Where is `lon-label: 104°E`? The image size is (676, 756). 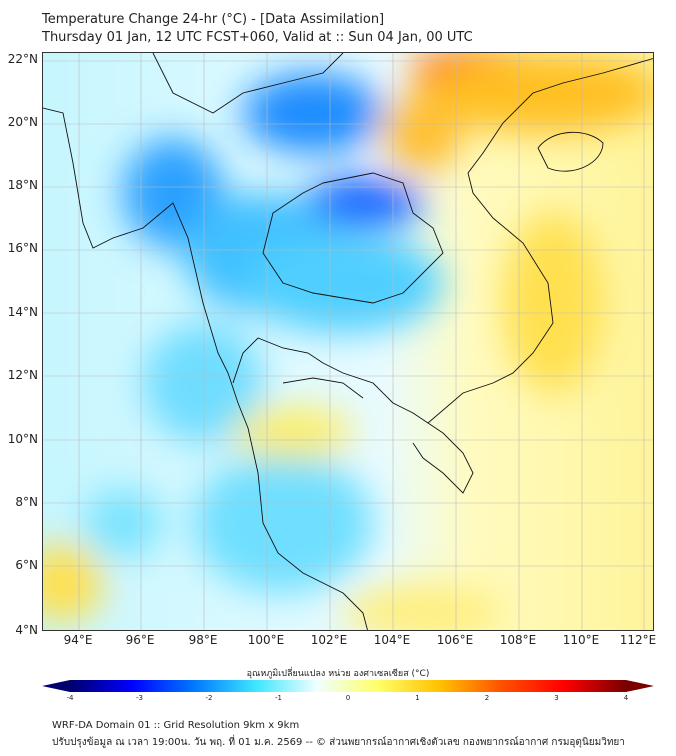
lon-label: 104°E is located at coordinates (392, 640).